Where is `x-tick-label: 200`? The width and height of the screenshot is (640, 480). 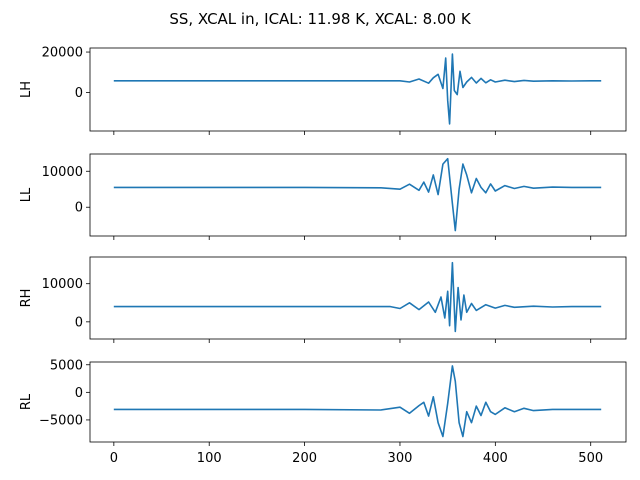 x-tick-label: 200 is located at coordinates (304, 458).